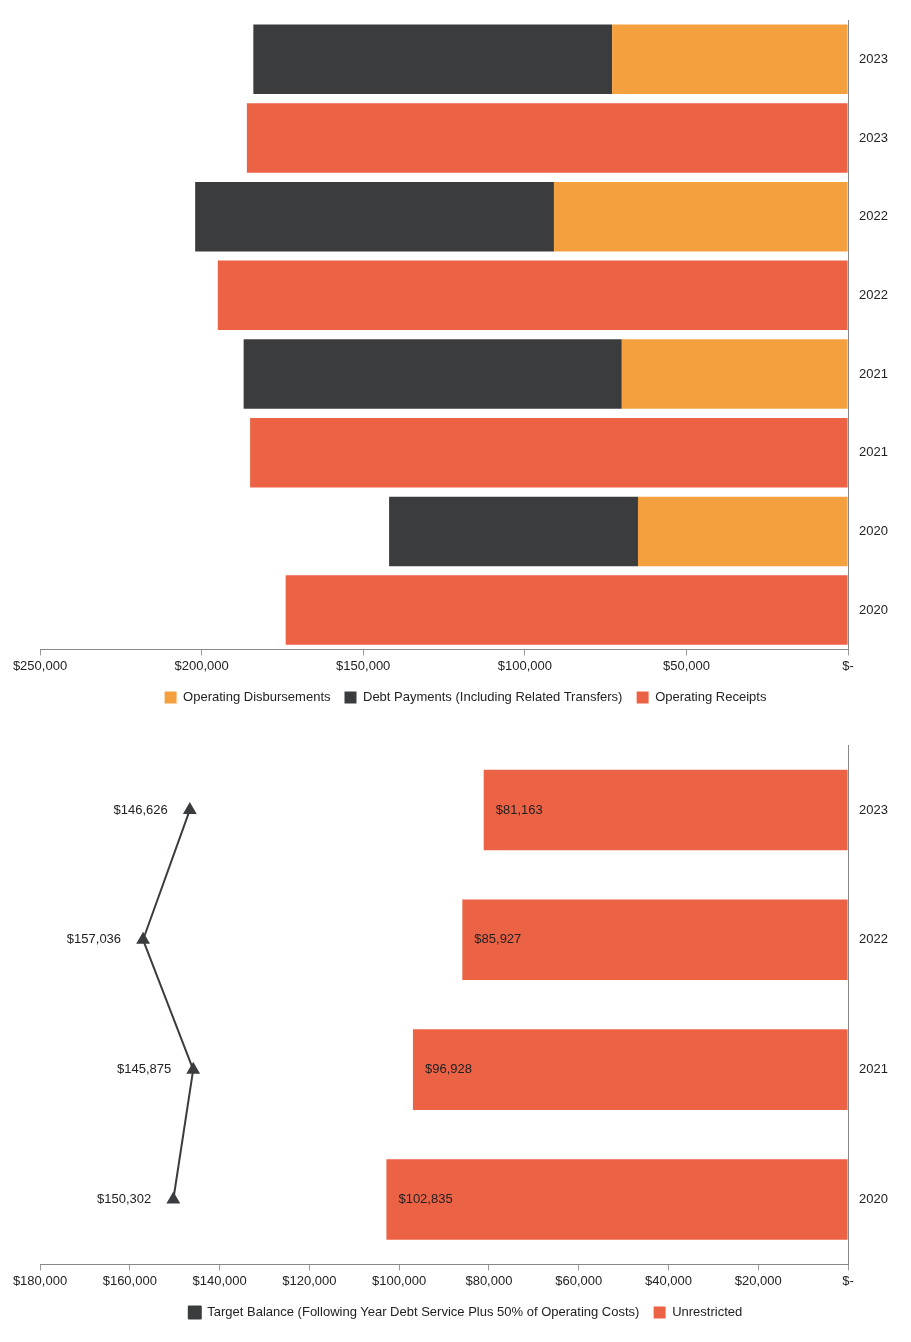  What do you see at coordinates (669, 1280) in the screenshot?
I see `x-tick-label: $40,000` at bounding box center [669, 1280].